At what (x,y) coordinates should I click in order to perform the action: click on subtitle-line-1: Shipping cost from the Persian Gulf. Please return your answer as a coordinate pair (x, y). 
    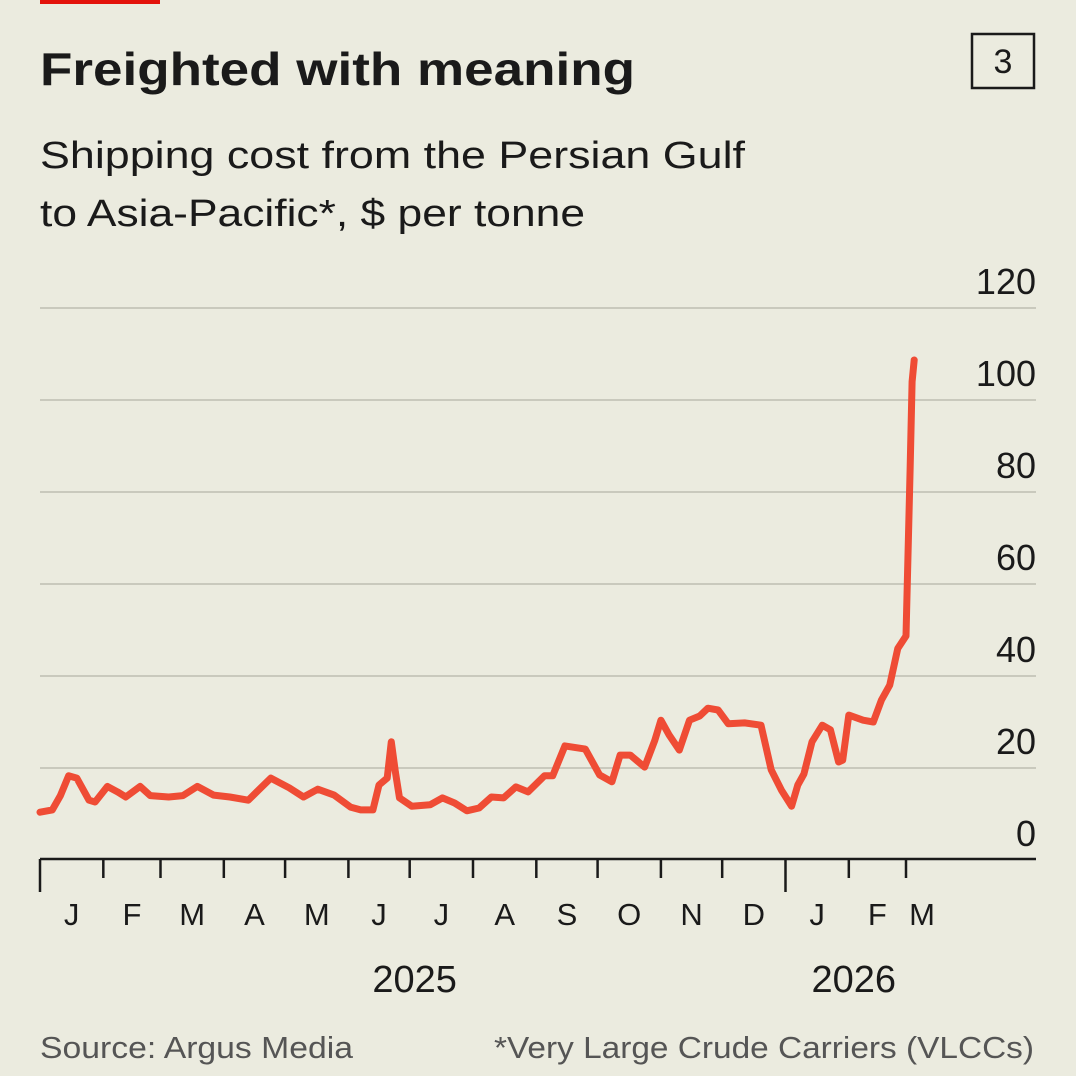
    Looking at the image, I should click on (393, 156).